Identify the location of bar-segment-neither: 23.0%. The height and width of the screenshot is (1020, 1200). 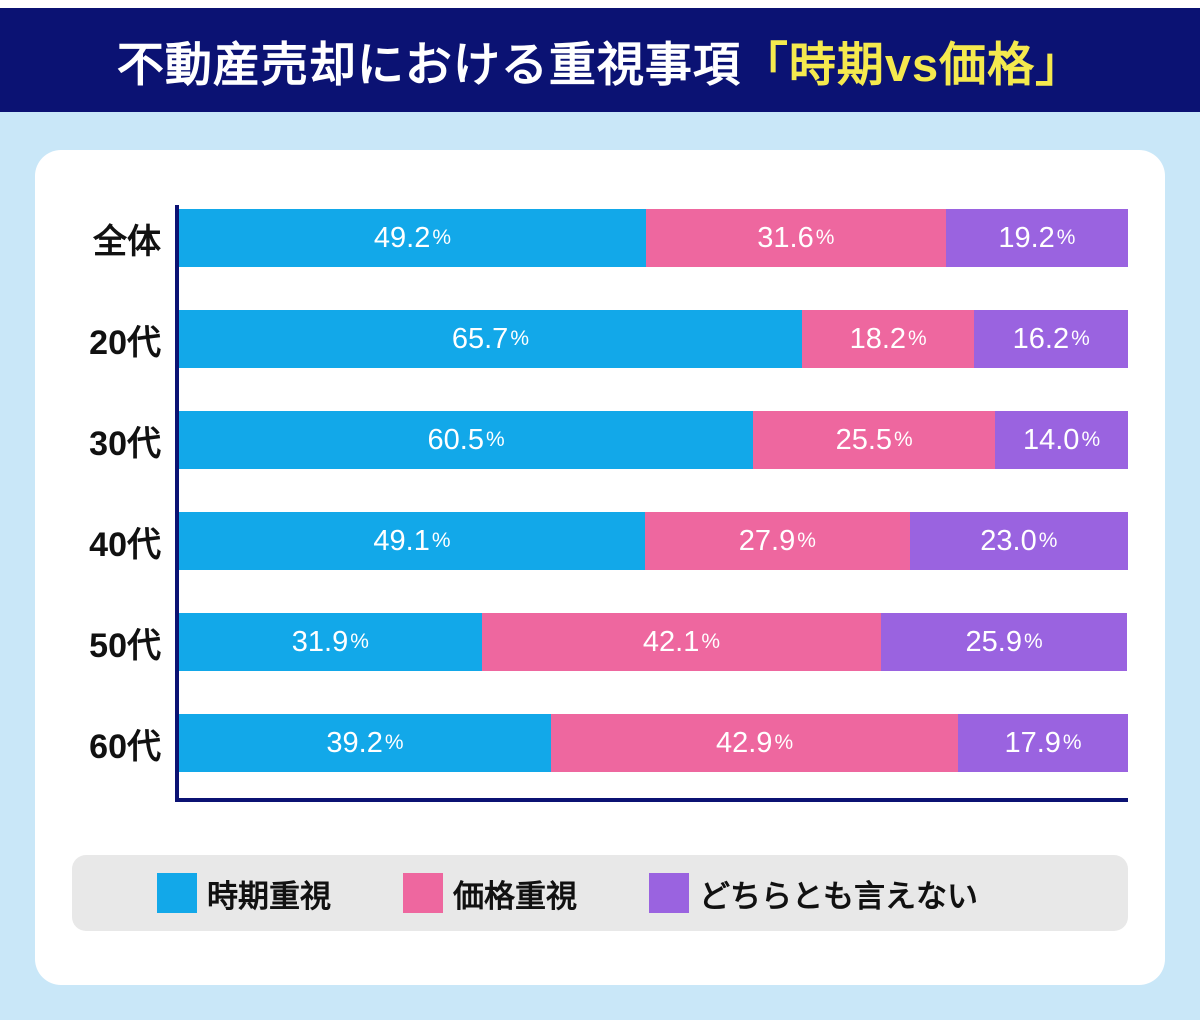
(1018, 541).